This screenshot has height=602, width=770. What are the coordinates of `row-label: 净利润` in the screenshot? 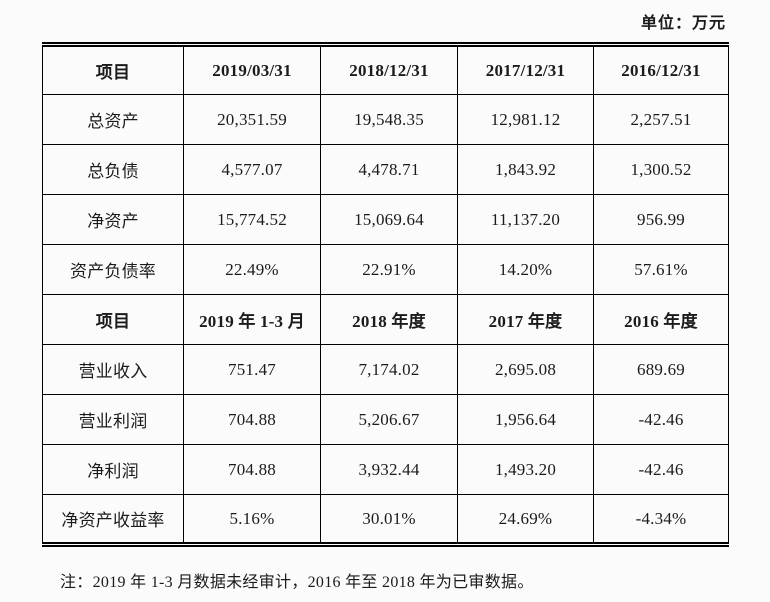 It's located at (113, 469).